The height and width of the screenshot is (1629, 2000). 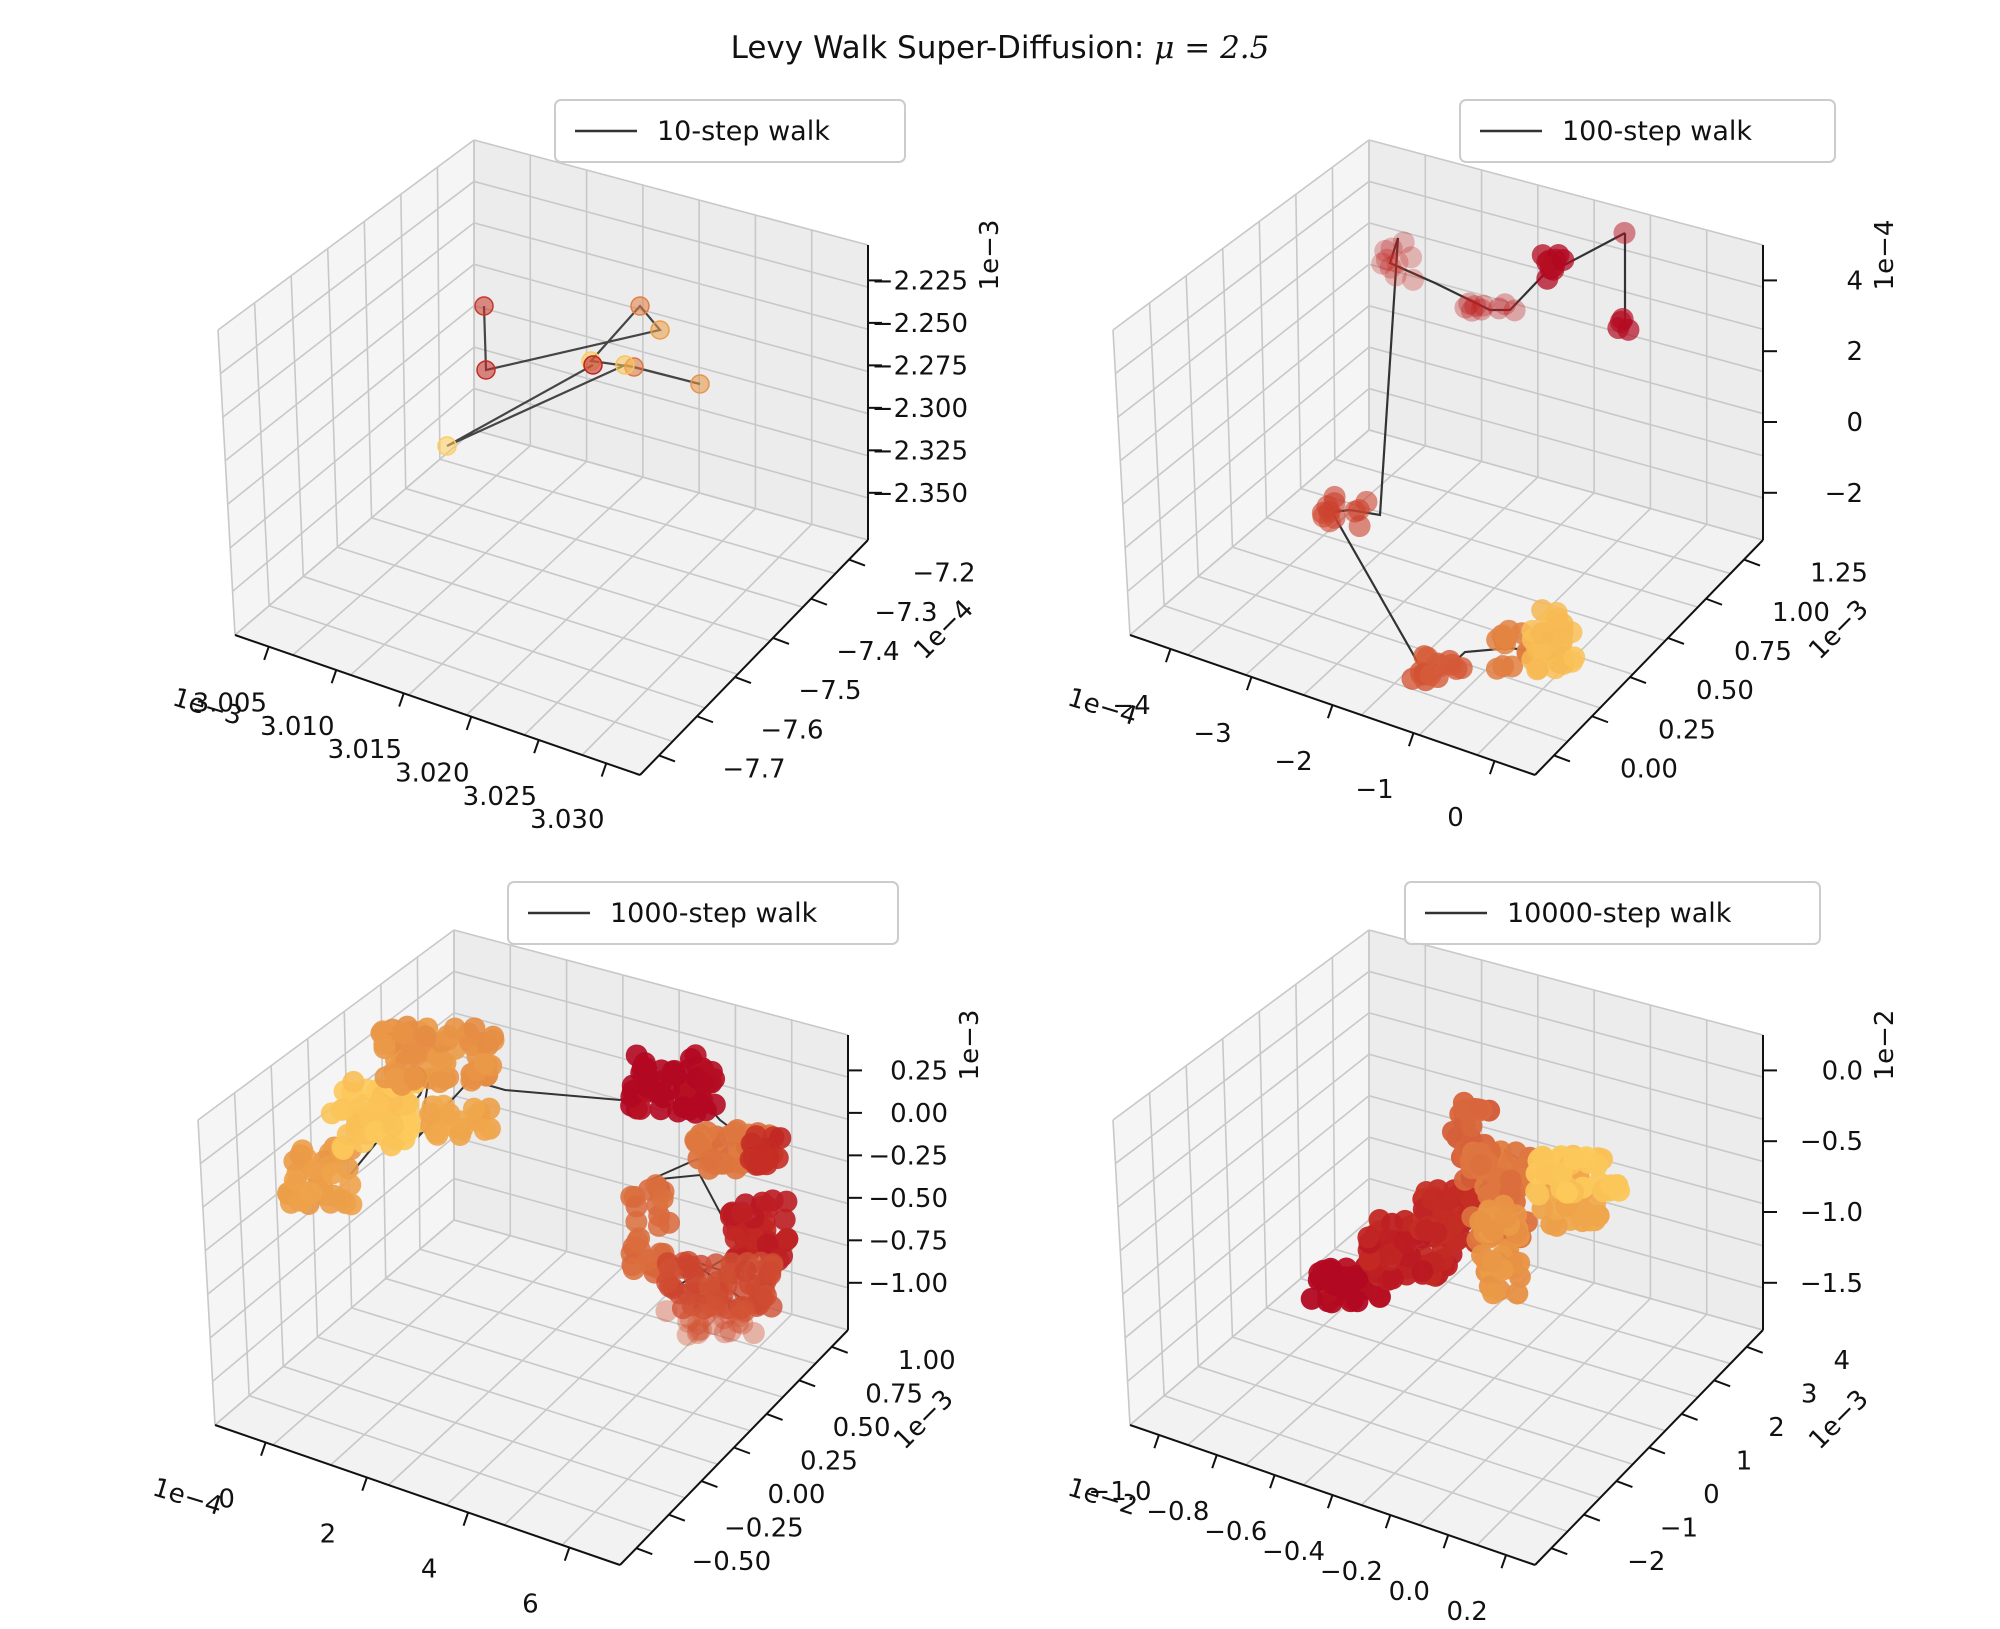 I want to click on y-tick-label: −0.25, so click(x=764, y=1529).